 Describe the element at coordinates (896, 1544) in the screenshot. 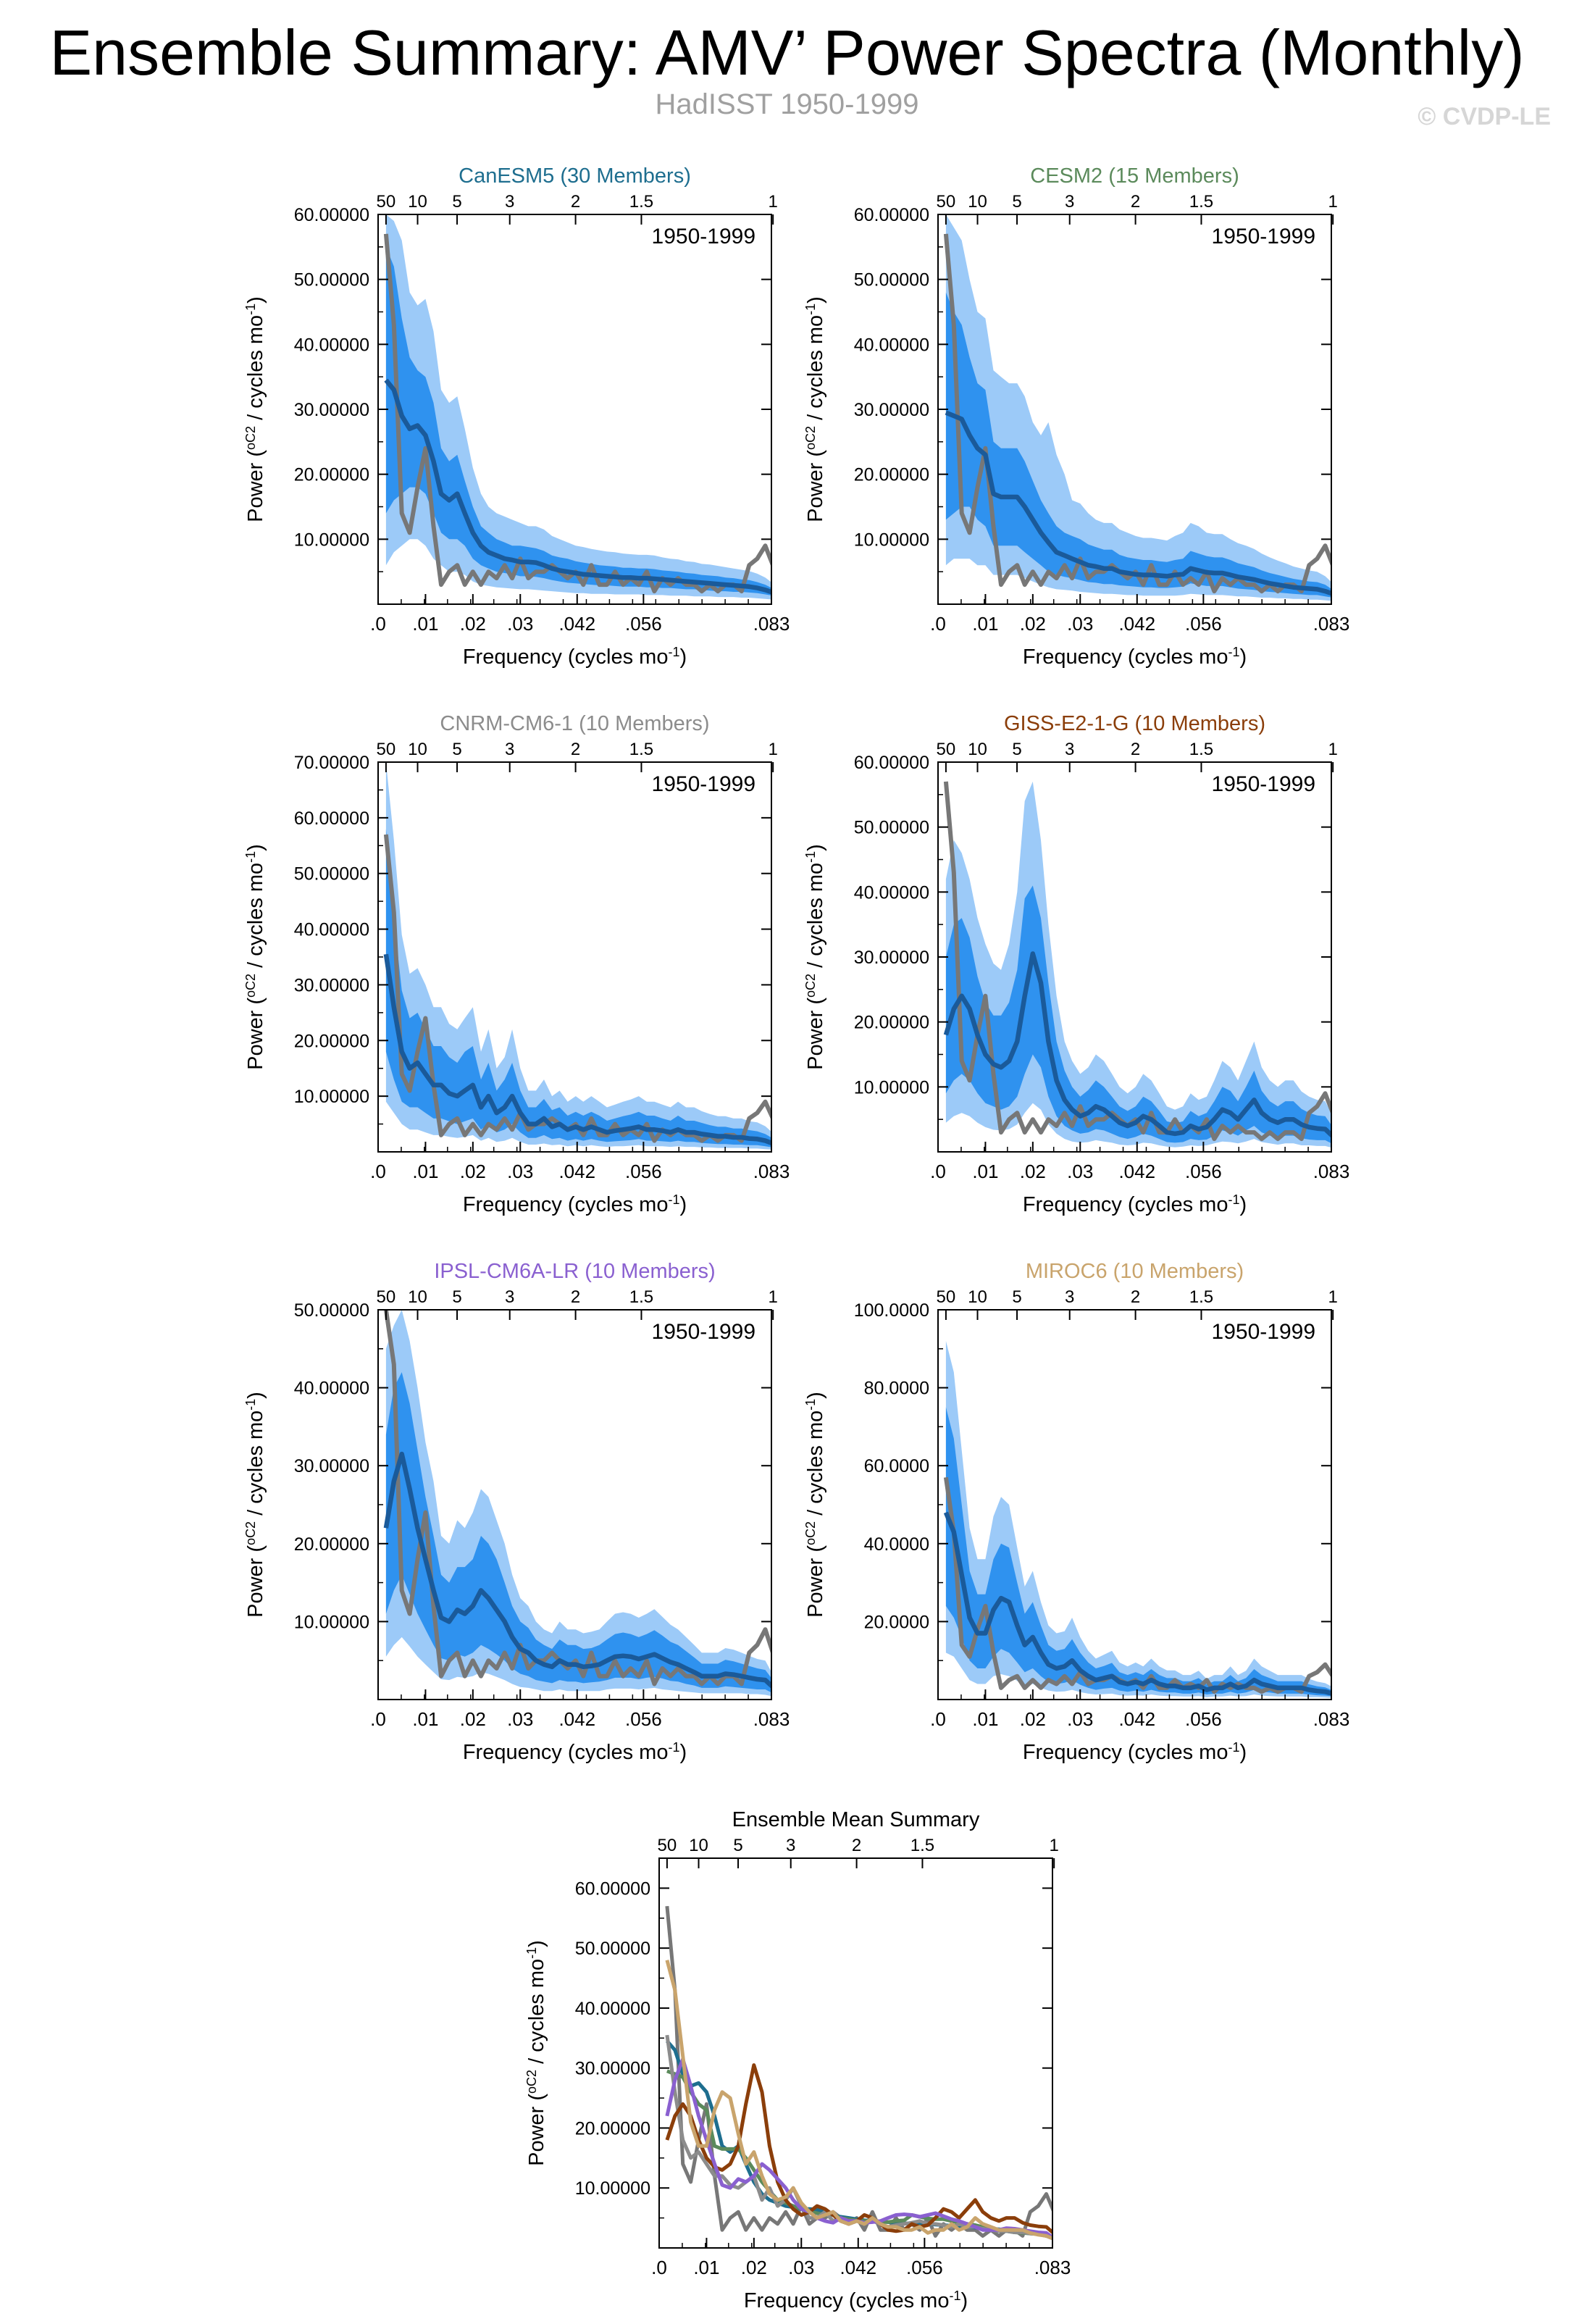

I see `y-tick-label: 40.0000` at that location.